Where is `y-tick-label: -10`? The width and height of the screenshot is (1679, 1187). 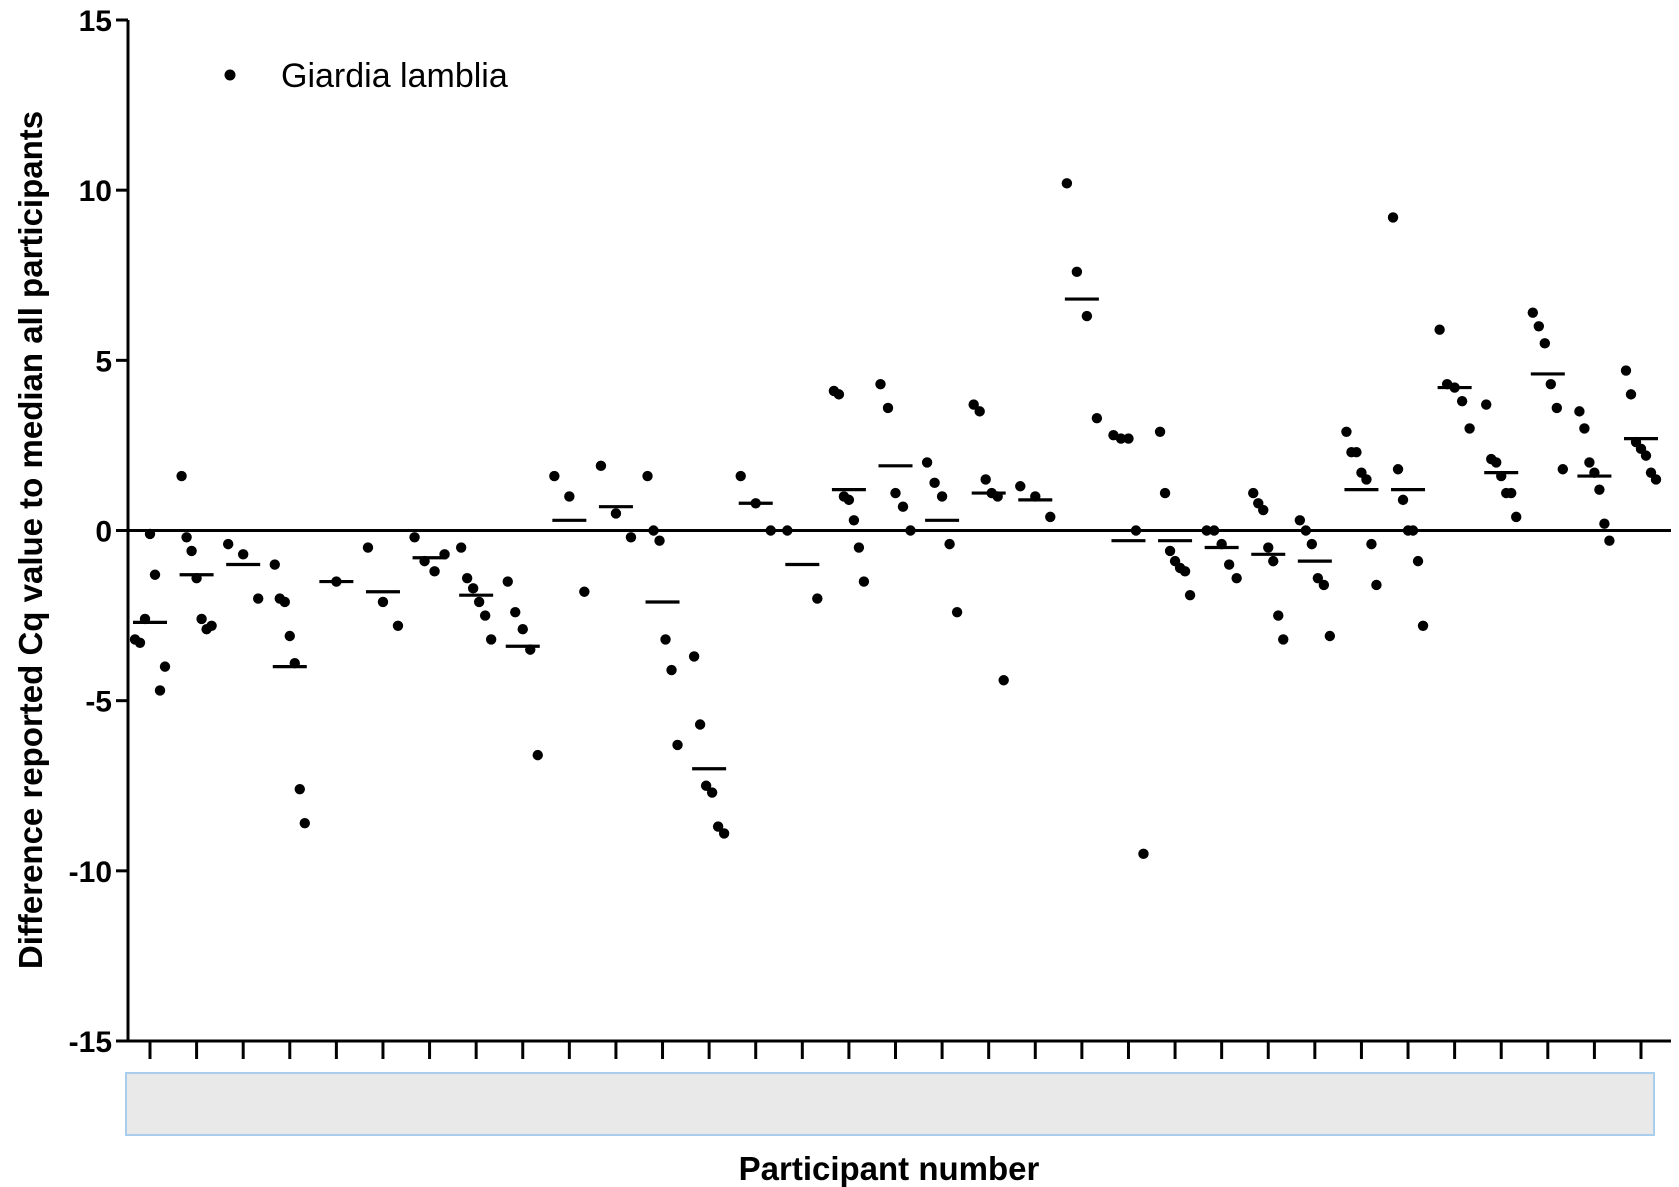 y-tick-label: -10 is located at coordinates (90, 872).